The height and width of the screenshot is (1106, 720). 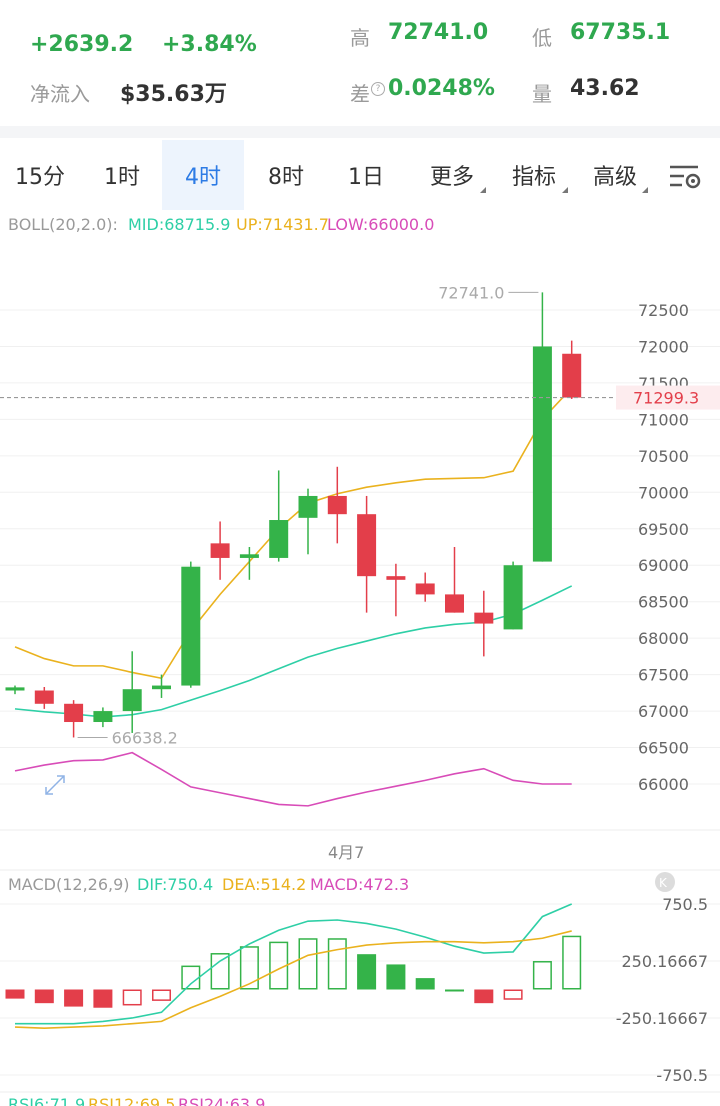 I want to click on more-dropdown: 更多, so click(x=452, y=175).